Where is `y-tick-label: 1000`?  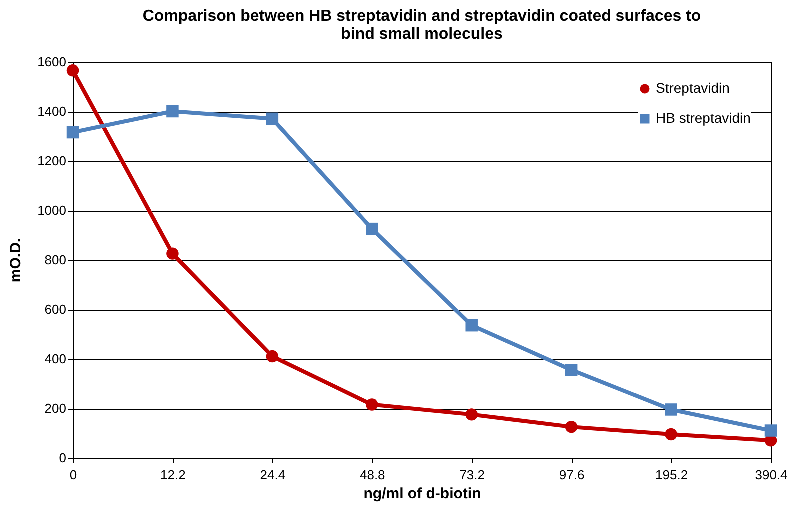
y-tick-label: 1000 is located at coordinates (52, 210).